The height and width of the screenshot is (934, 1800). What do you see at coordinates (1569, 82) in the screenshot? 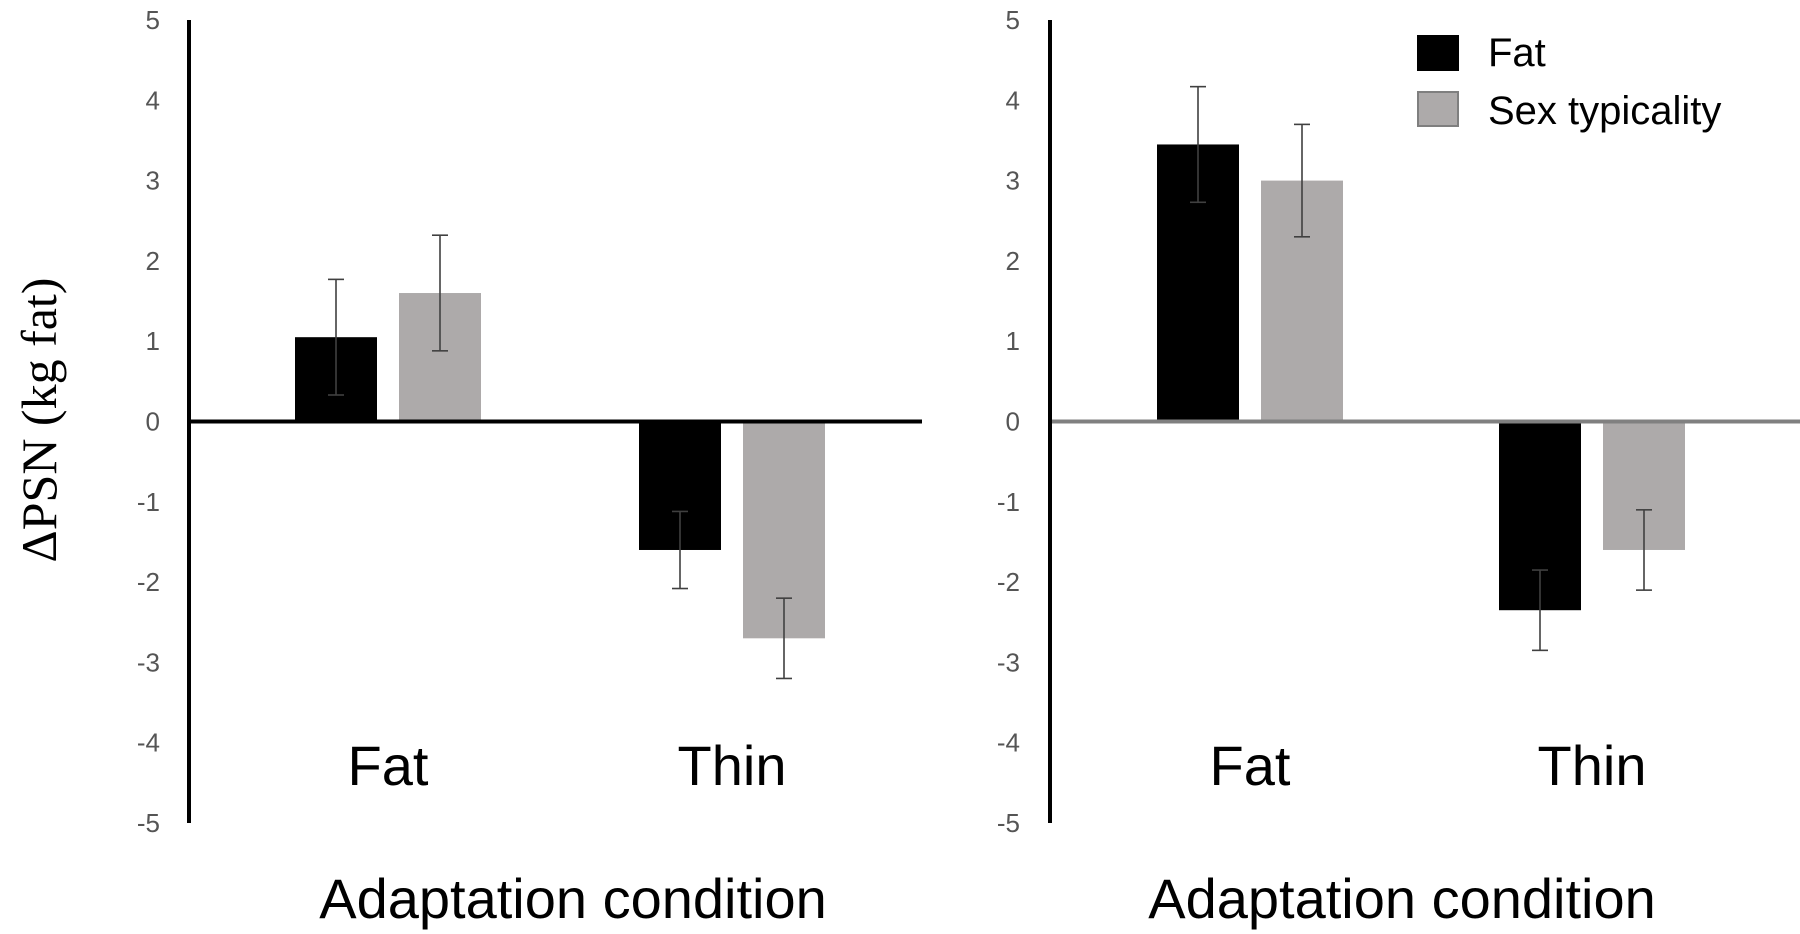
I see `legend: Fat Sex typicality` at bounding box center [1569, 82].